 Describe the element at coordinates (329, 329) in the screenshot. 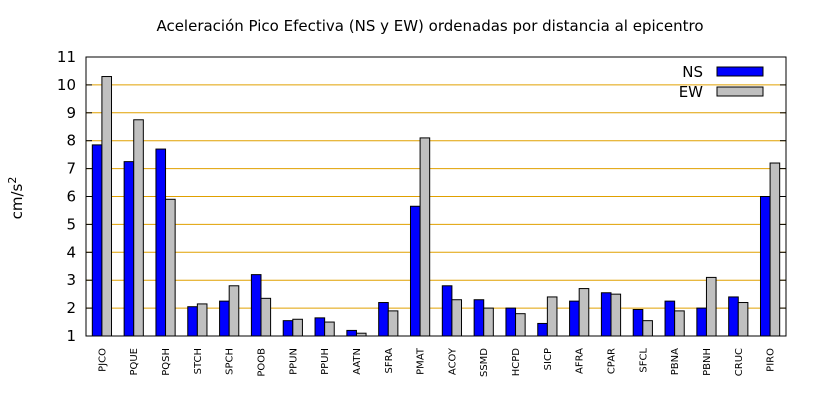

I see `bar-ew-ppuh` at that location.